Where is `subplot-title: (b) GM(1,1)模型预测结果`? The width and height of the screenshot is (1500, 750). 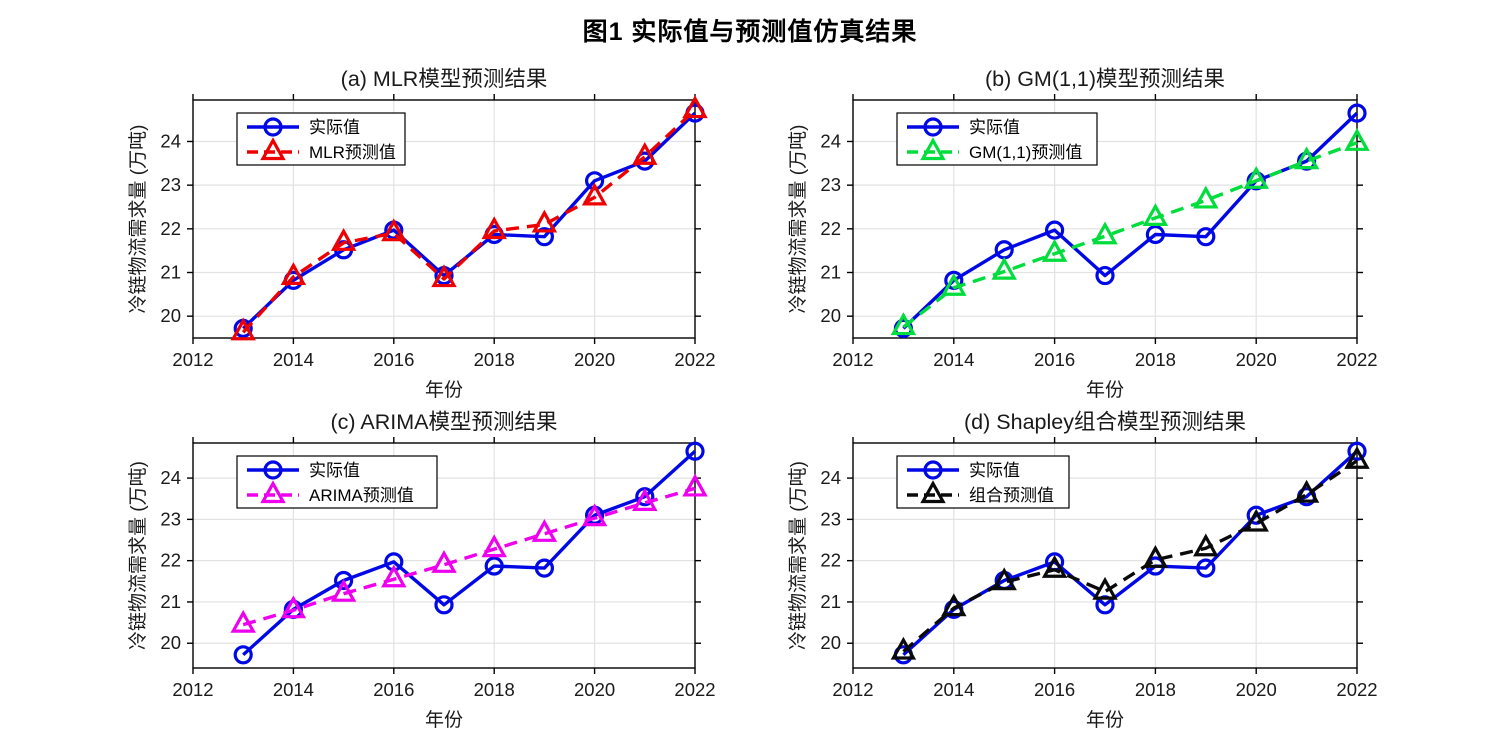
subplot-title: (b) GM(1,1)模型预测结果 is located at coordinates (1105, 79).